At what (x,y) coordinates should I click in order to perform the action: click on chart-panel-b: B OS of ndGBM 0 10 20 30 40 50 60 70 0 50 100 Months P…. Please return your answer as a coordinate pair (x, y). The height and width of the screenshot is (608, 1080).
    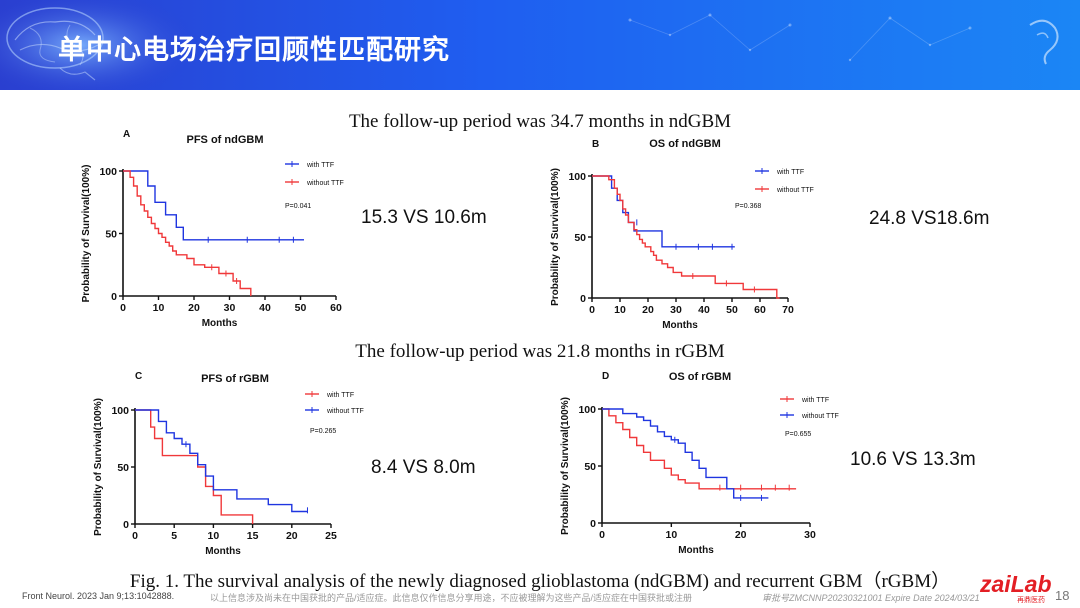
    Looking at the image, I should click on (682, 234).